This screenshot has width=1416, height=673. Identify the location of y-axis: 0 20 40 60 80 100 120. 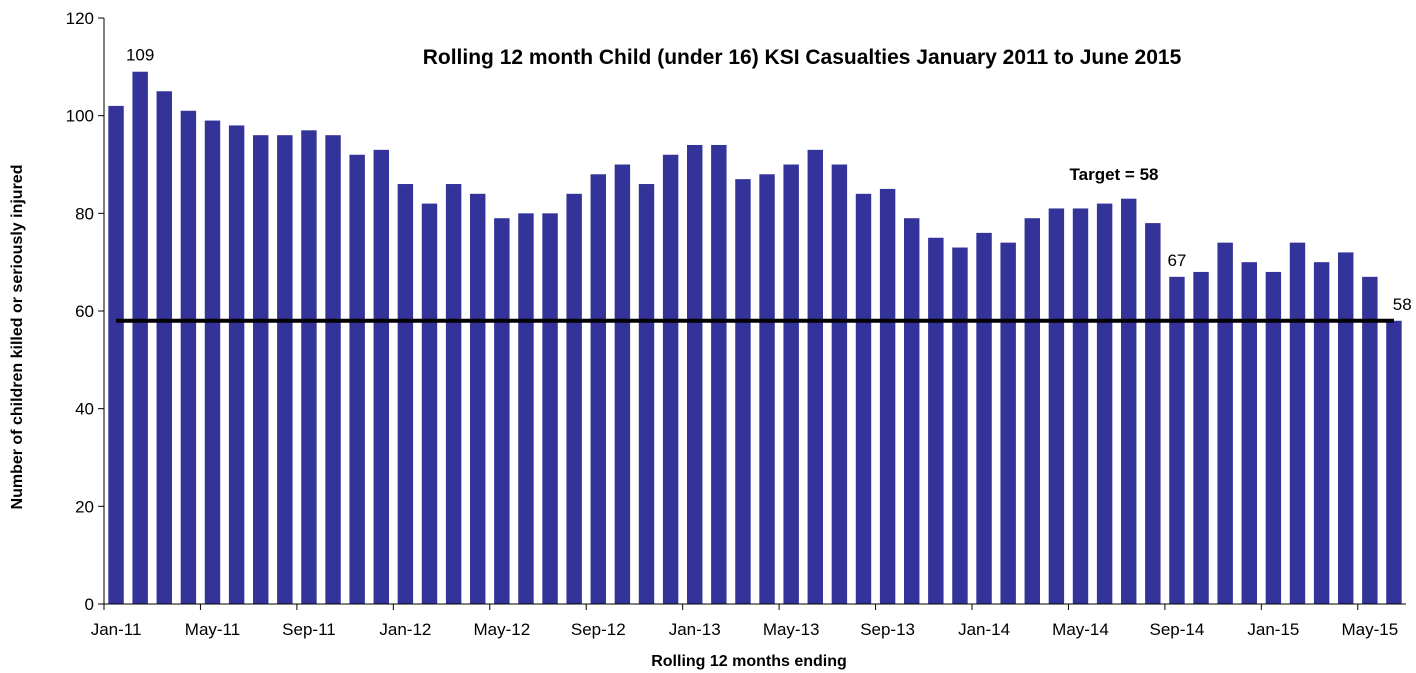
(85, 311).